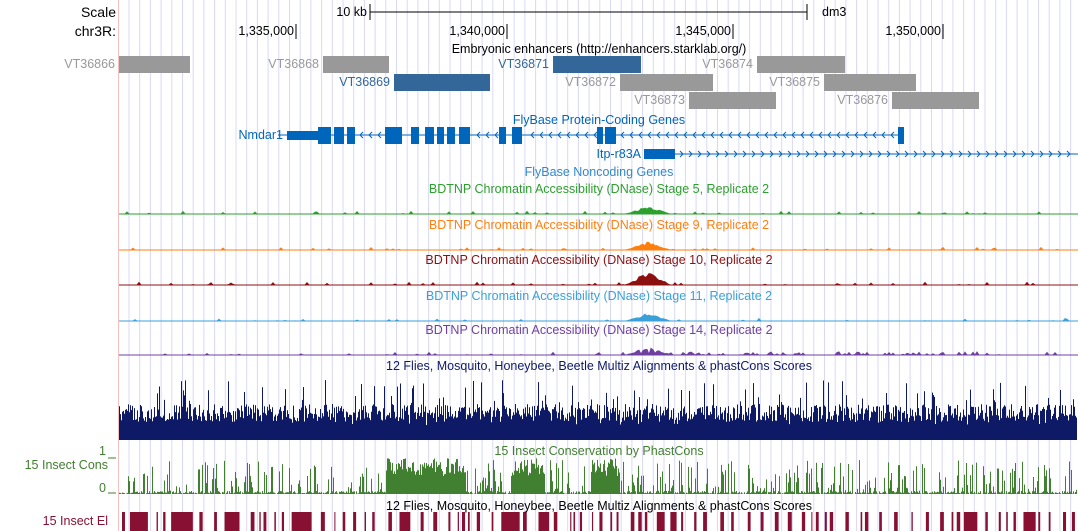  What do you see at coordinates (659, 154) in the screenshot?
I see `gene-itp-r83a-exon` at bounding box center [659, 154].